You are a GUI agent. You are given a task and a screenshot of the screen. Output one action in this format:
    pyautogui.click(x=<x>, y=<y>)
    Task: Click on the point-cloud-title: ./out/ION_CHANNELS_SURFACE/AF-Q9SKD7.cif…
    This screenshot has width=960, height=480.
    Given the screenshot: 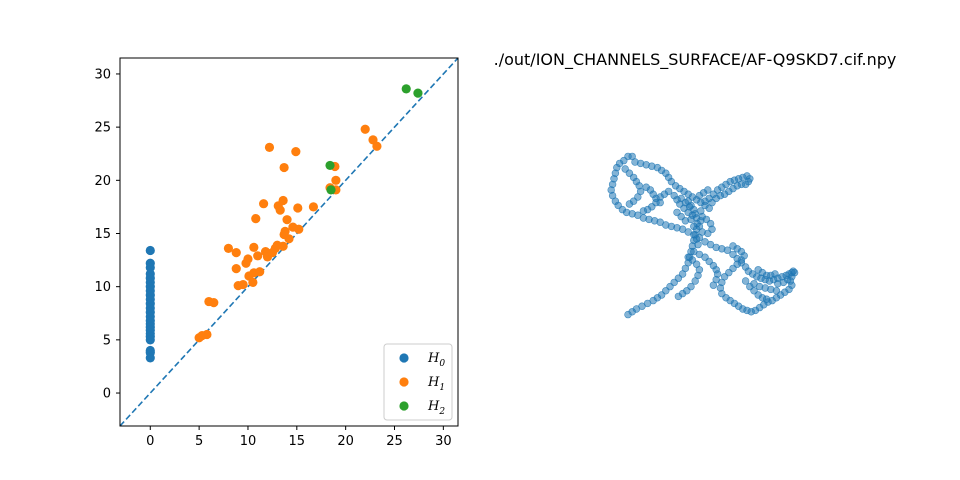 What is the action you would take?
    pyautogui.click(x=695, y=60)
    